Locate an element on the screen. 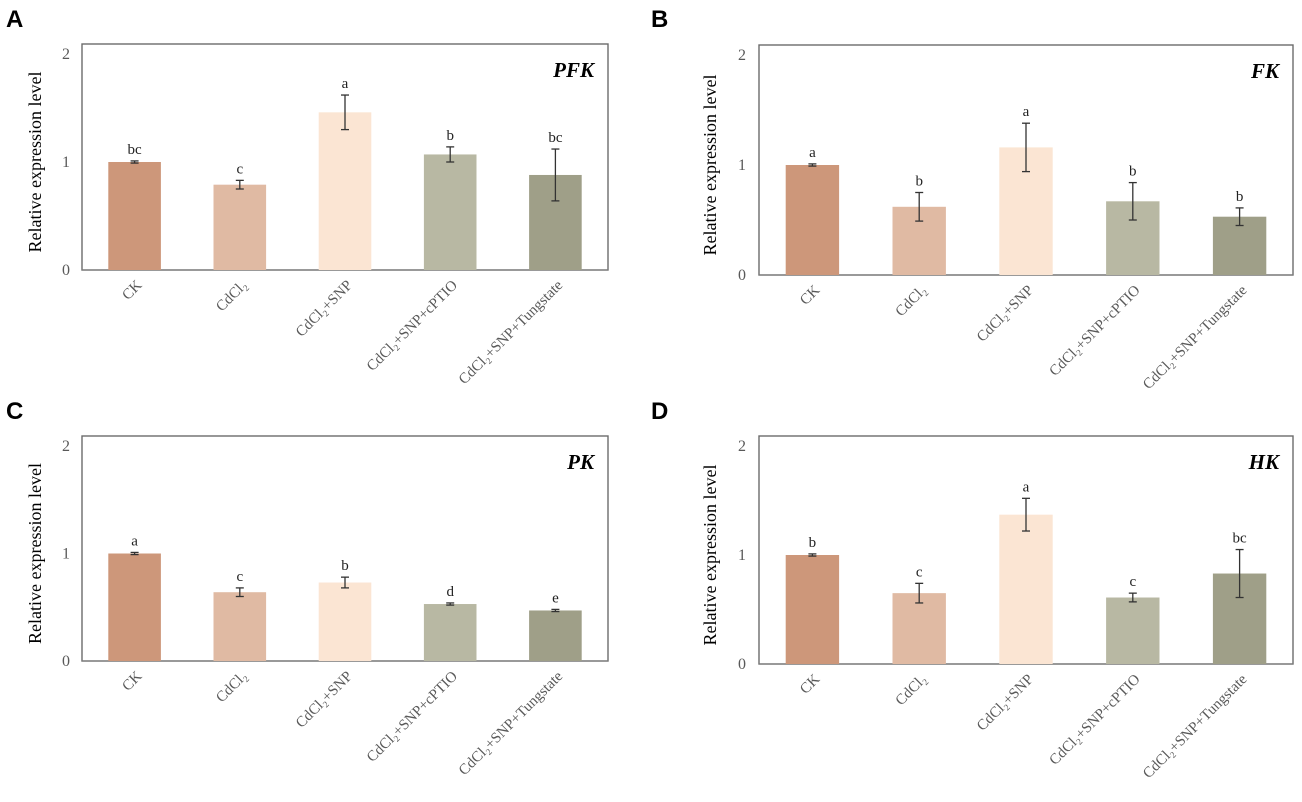  panel-letter: A is located at coordinates (14, 19).